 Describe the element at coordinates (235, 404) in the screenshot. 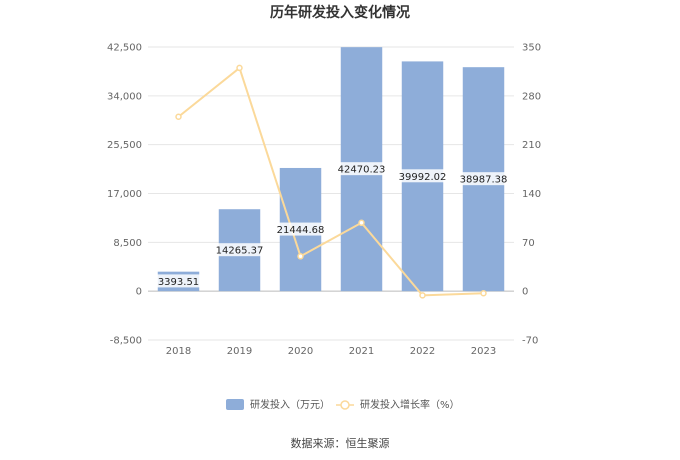

I see `legend-swatch-bar` at that location.